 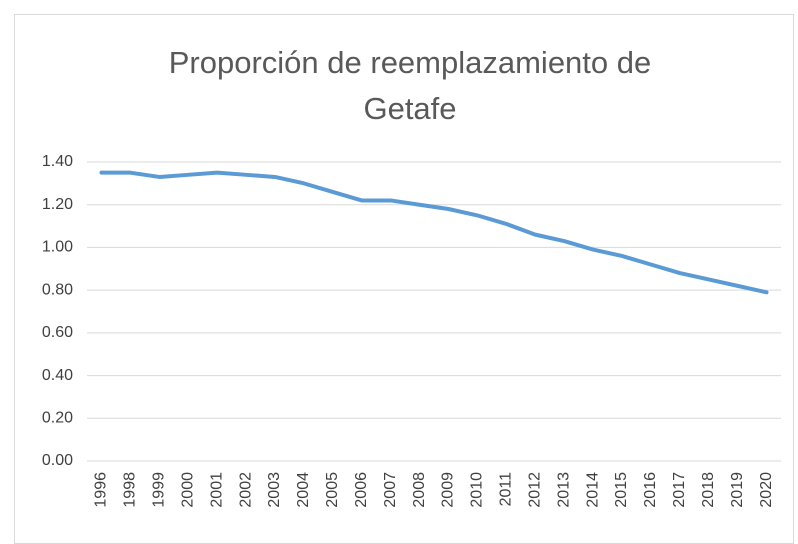 What do you see at coordinates (419, 490) in the screenshot?
I see `x-tick-label: 2008` at bounding box center [419, 490].